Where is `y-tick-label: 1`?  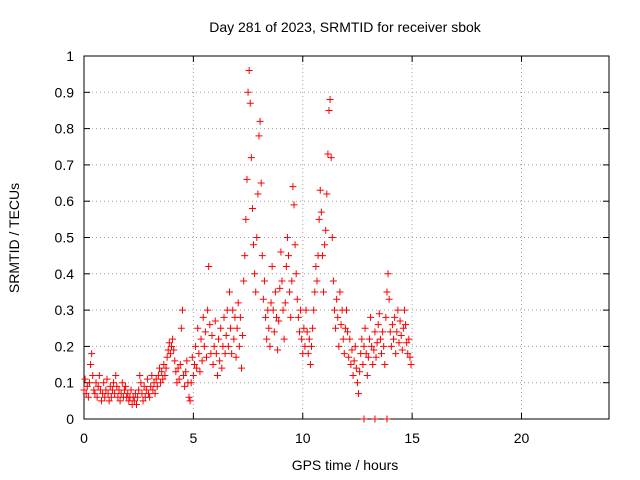
y-tick-label: 1 is located at coordinates (70, 56).